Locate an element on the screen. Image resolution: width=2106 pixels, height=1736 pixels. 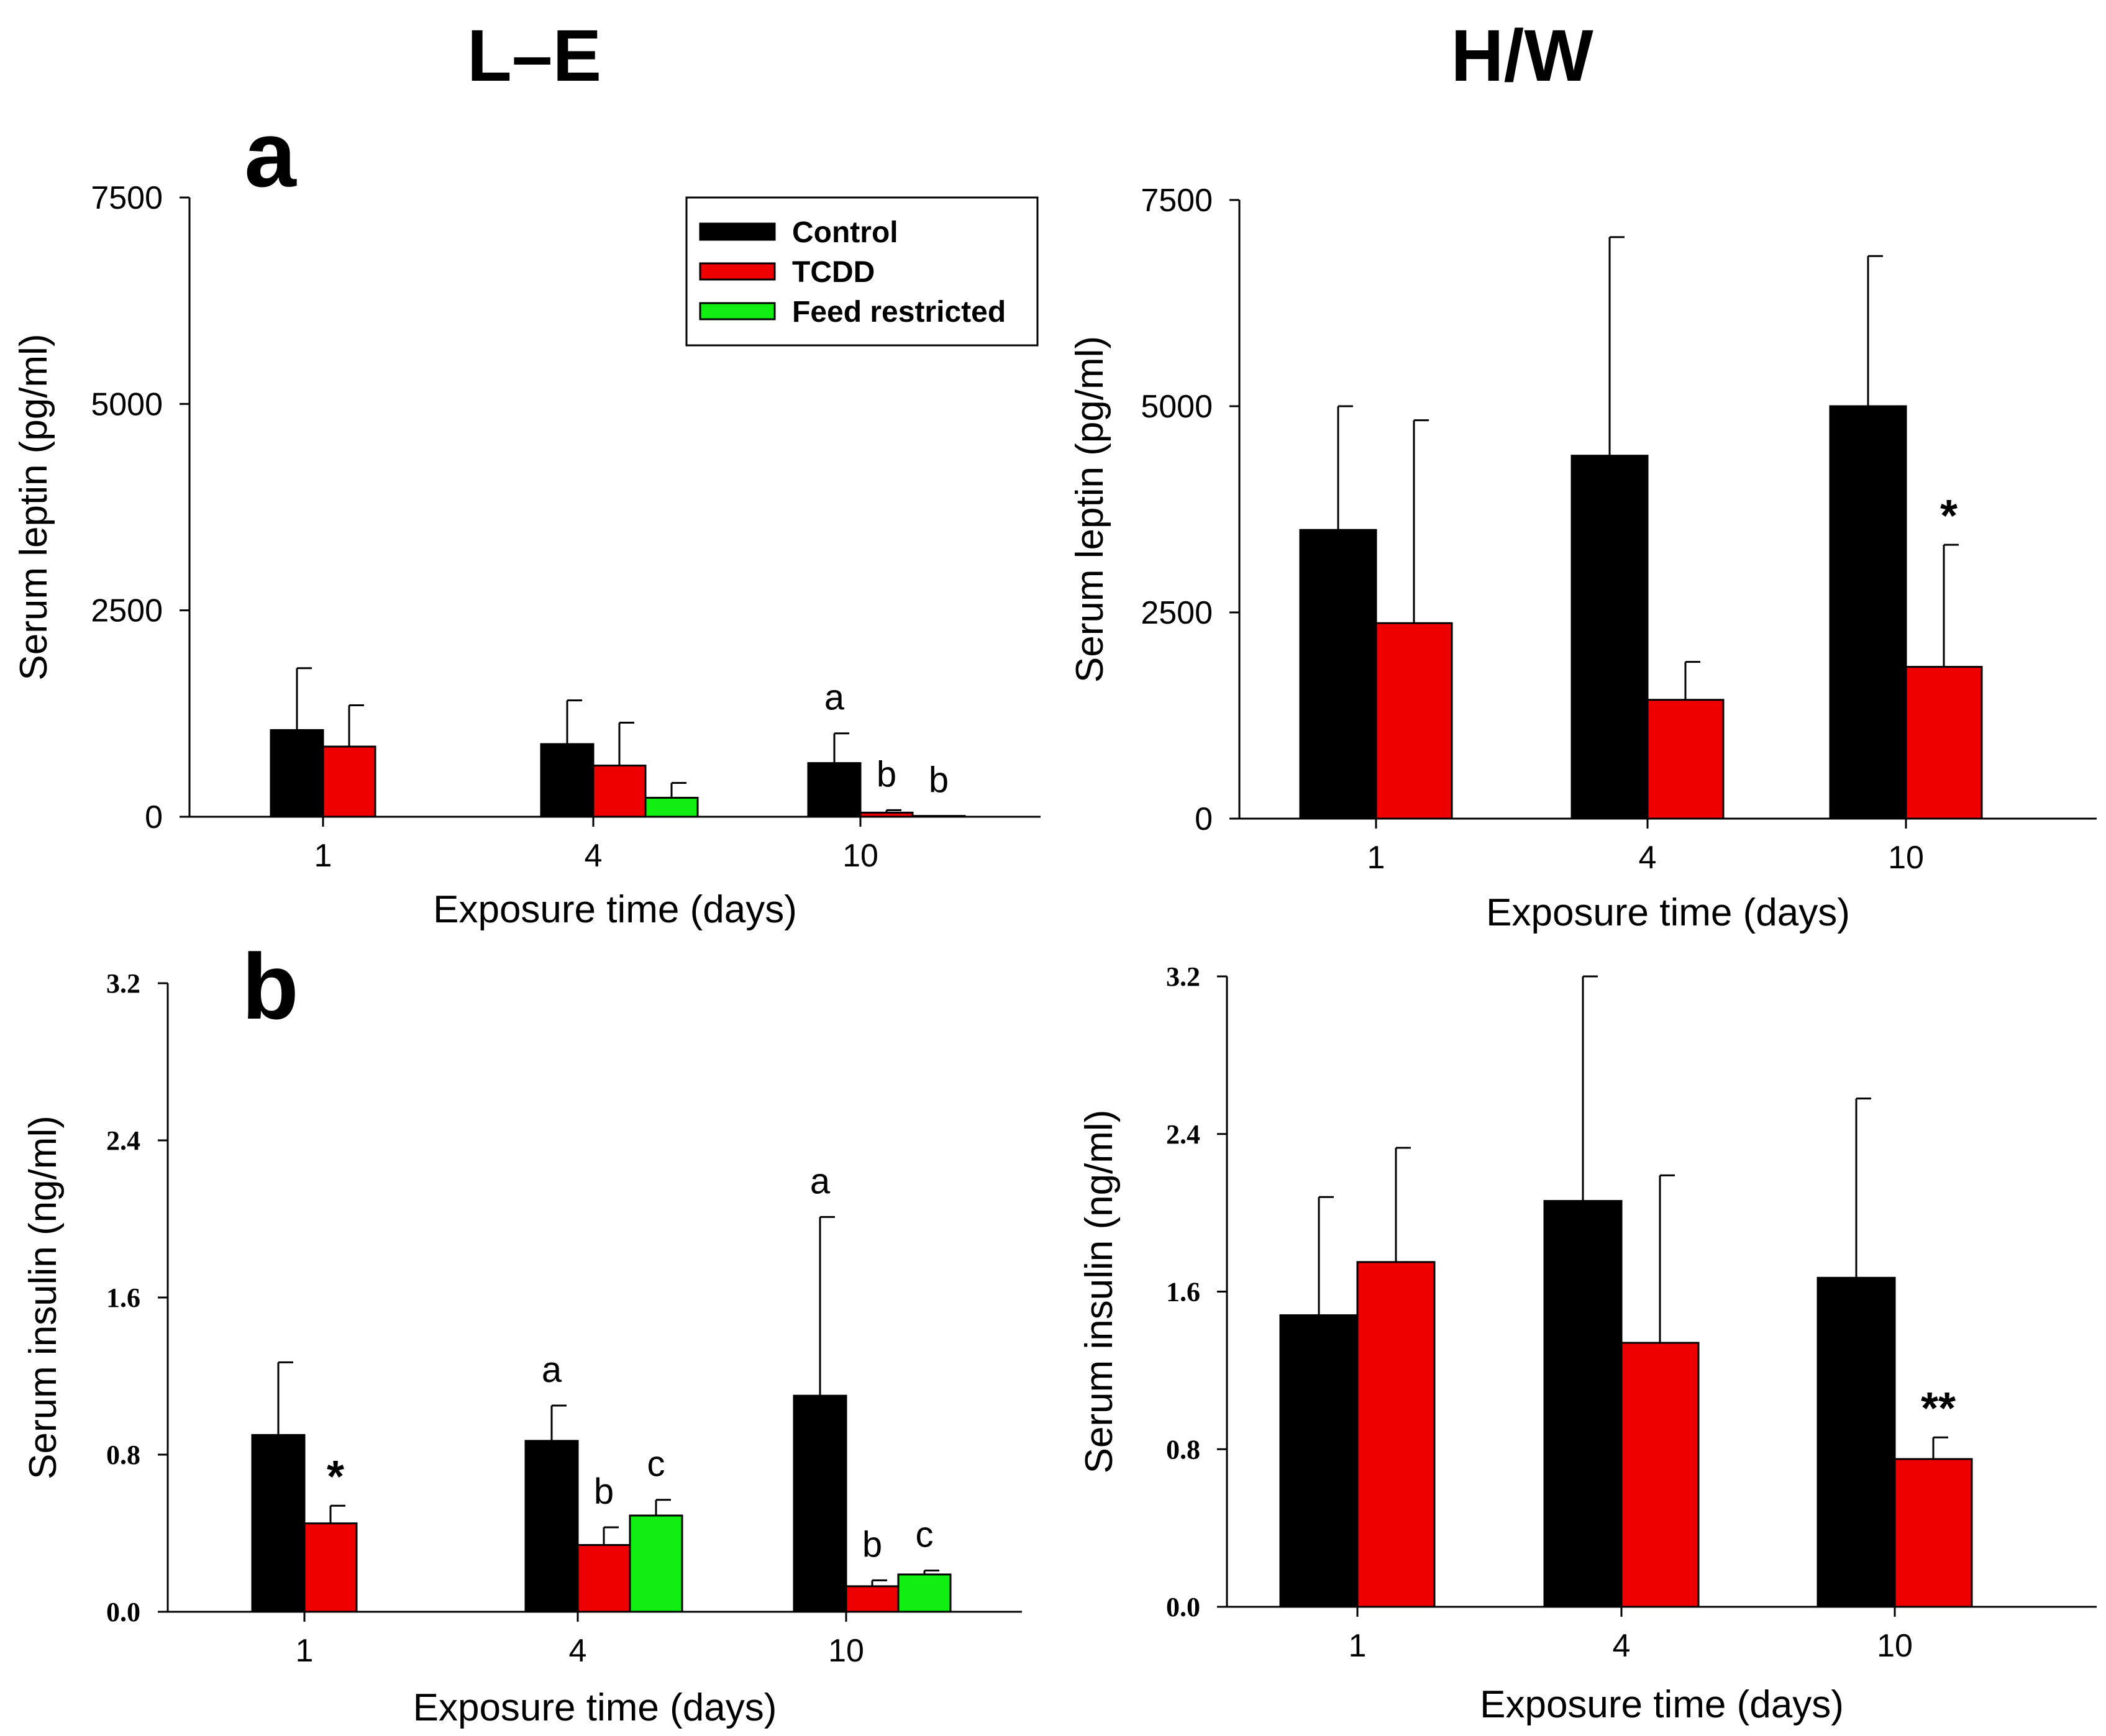
legend-label: Feed restricted is located at coordinates (899, 312).